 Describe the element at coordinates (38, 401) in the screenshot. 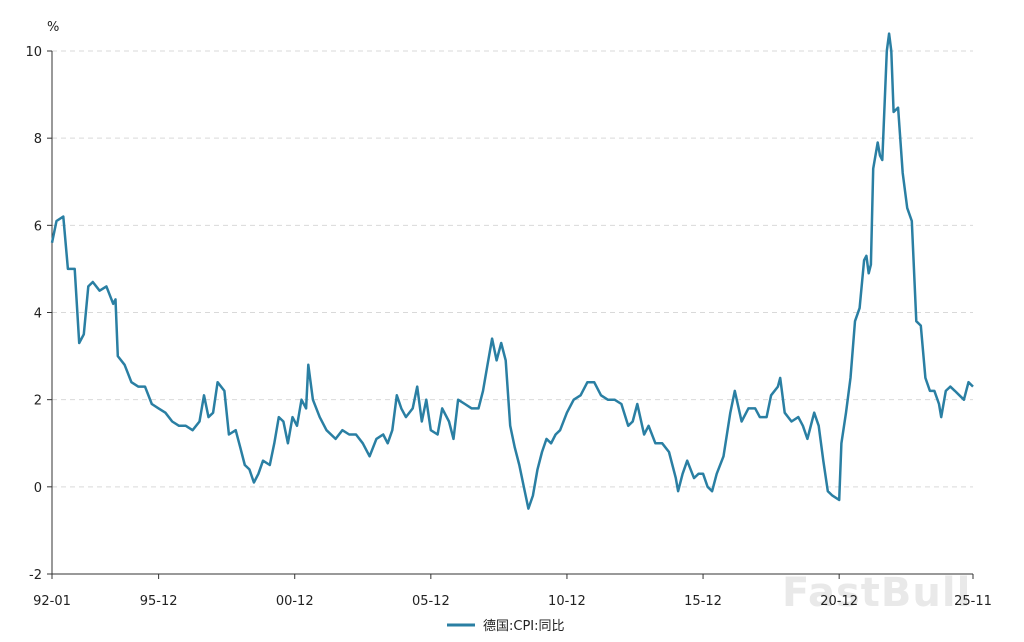

I see `y-tick-label: 2` at that location.